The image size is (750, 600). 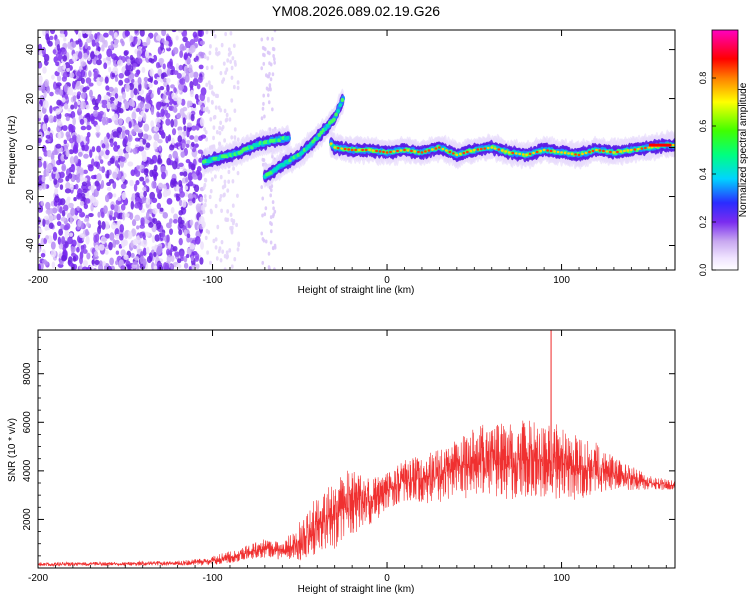 I want to click on x-tick-label: -200, so click(x=38, y=578).